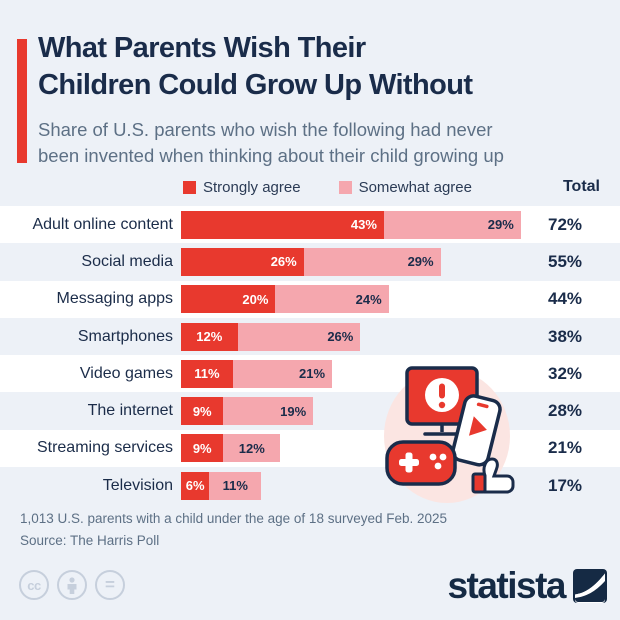 This screenshot has width=620, height=620. What do you see at coordinates (90, 540) in the screenshot?
I see `source-line: Source: The Harris Poll` at bounding box center [90, 540].